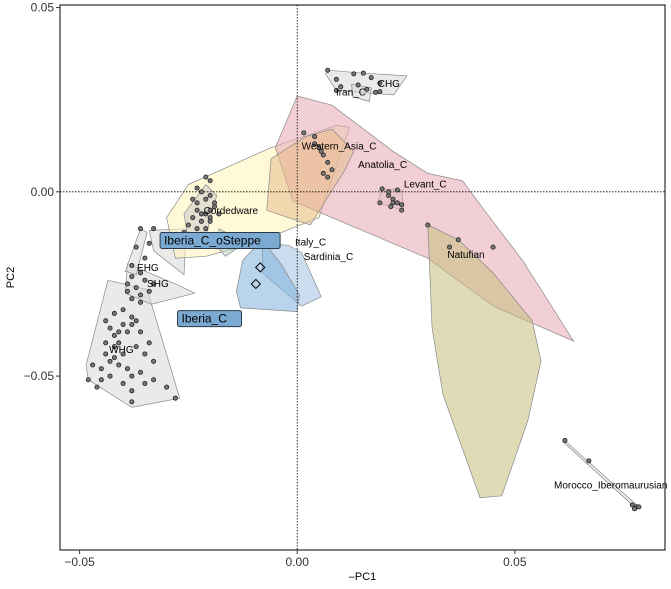 The image size is (671, 589). I want to click on group-label: Italy_C, so click(310, 242).